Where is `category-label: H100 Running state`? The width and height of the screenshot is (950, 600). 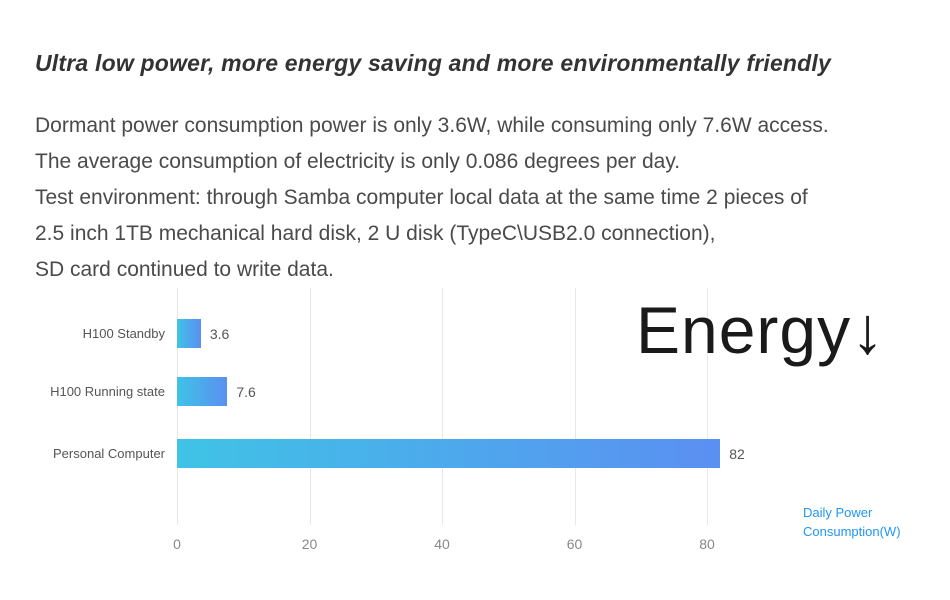
category-label: H100 Running state is located at coordinates (107, 391).